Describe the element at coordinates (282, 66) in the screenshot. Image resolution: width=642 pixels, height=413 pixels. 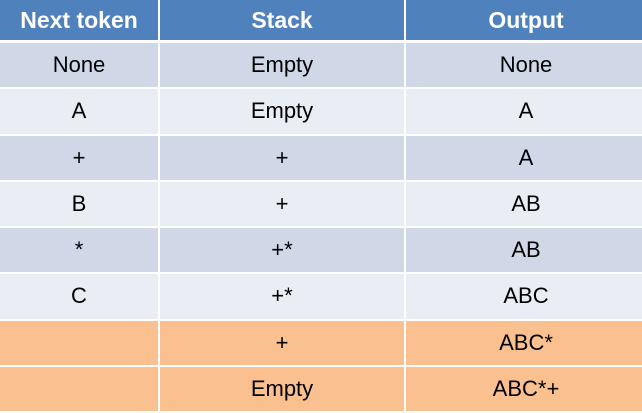
I see `row-1-stack: Empty` at that location.